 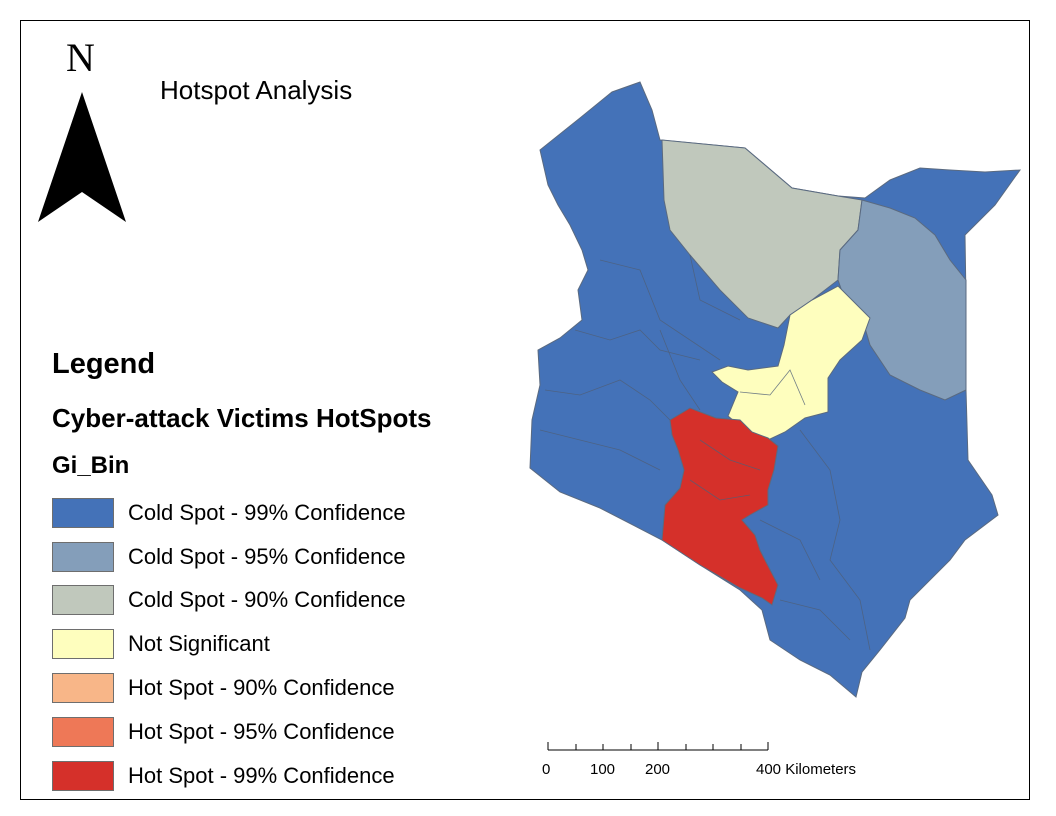 I want to click on legend-item: Cold Spot - 99% Confidence, so click(x=229, y=513).